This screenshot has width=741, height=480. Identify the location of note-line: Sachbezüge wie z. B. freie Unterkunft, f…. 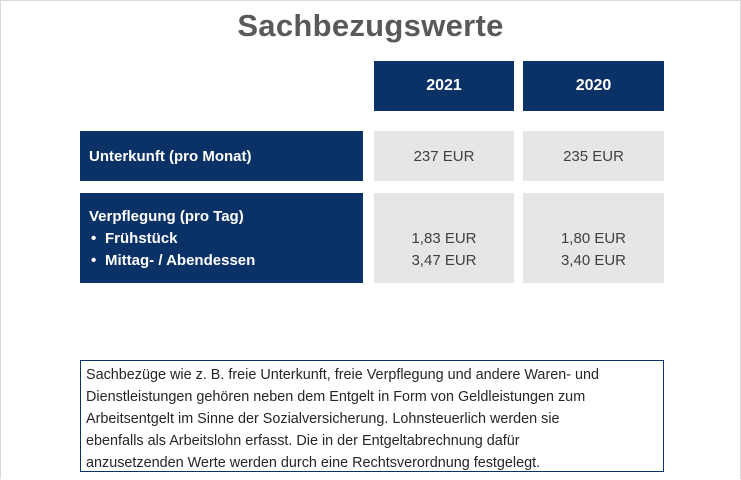
(343, 375).